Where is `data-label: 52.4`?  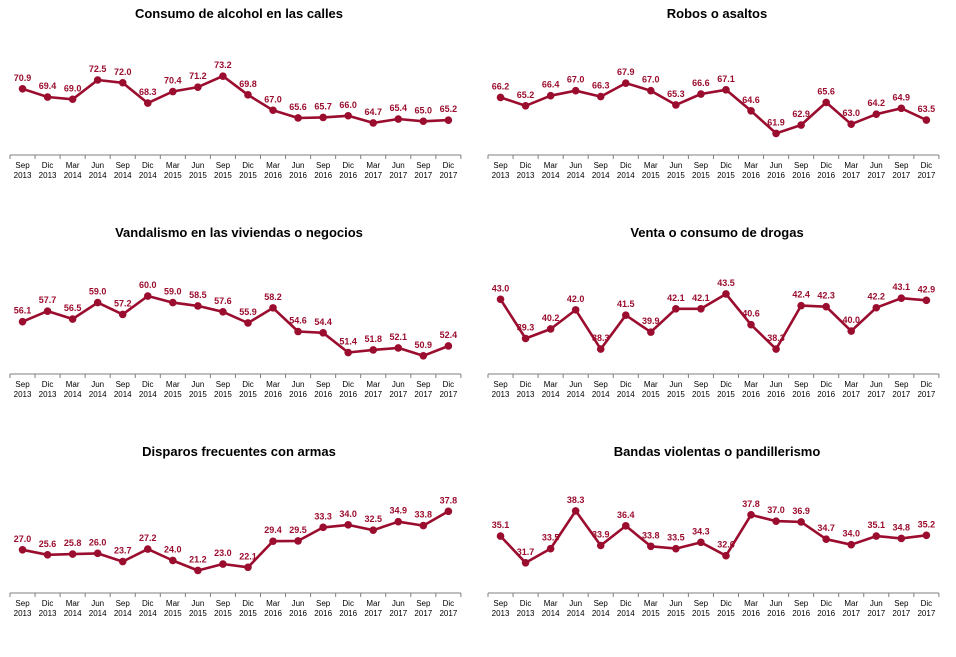 data-label: 52.4 is located at coordinates (449, 335).